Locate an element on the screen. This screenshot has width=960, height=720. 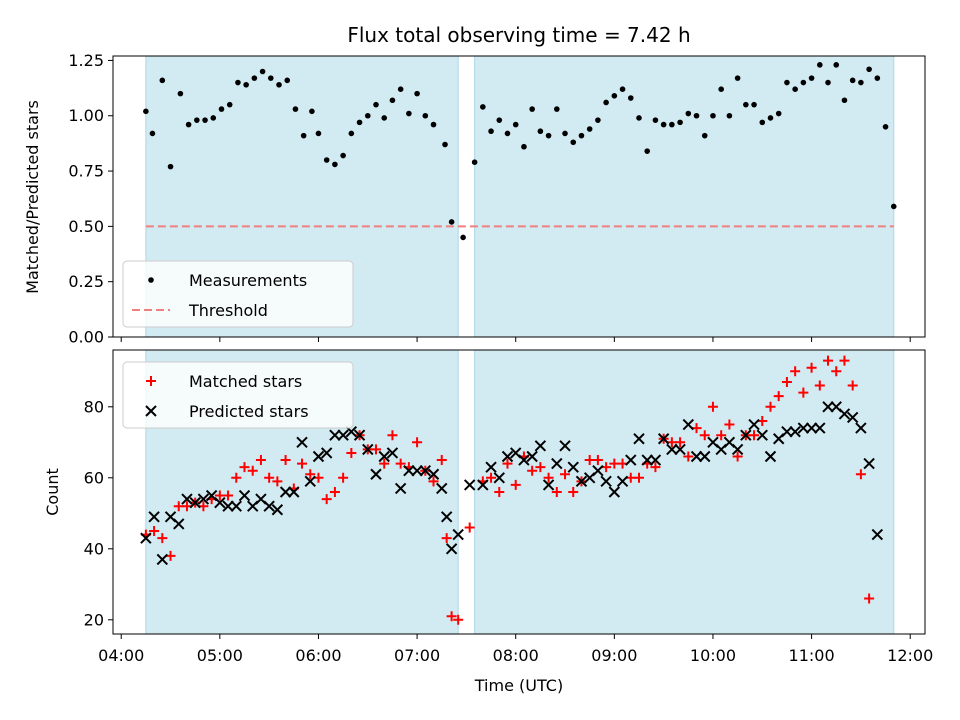
y-axis-label: Count is located at coordinates (52, 492).